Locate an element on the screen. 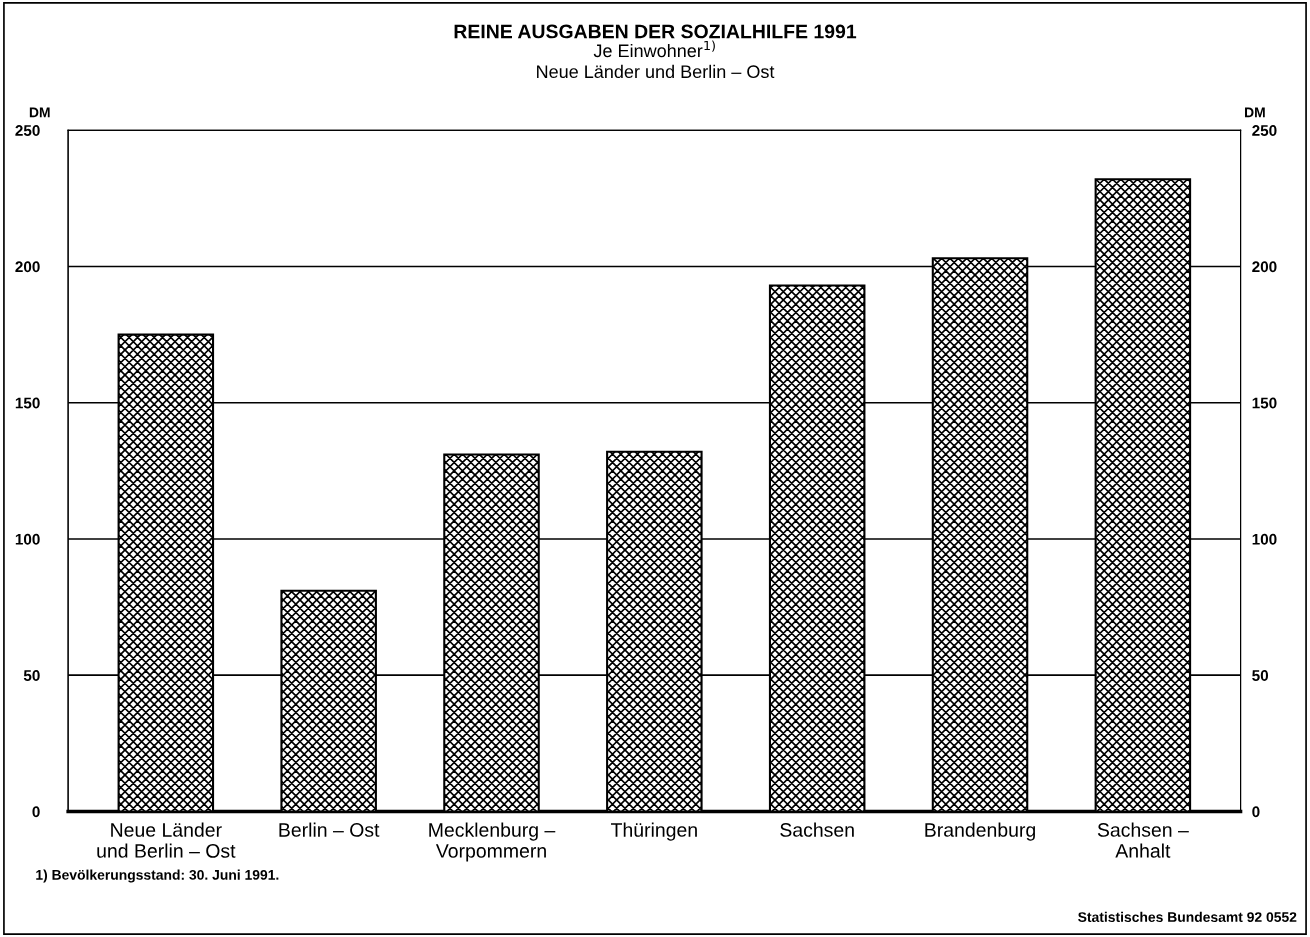 The width and height of the screenshot is (1310, 937). y2-tick-label: 250 is located at coordinates (1264, 130).